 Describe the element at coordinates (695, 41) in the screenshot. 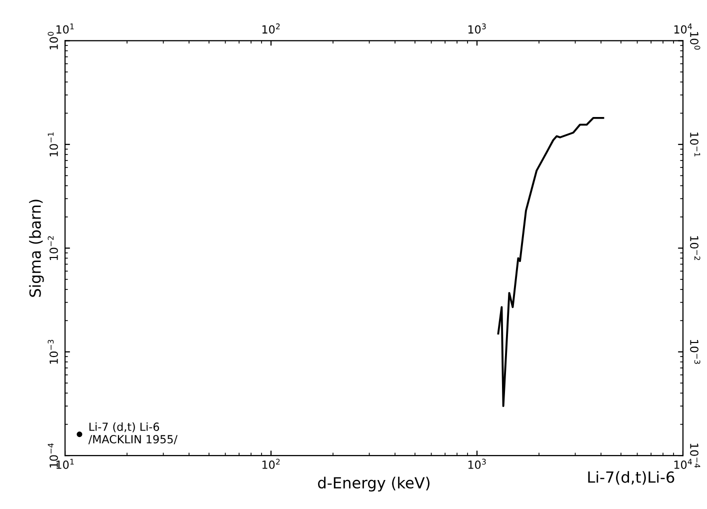

I see `y-tick-label: 10$^{0}$` at that location.